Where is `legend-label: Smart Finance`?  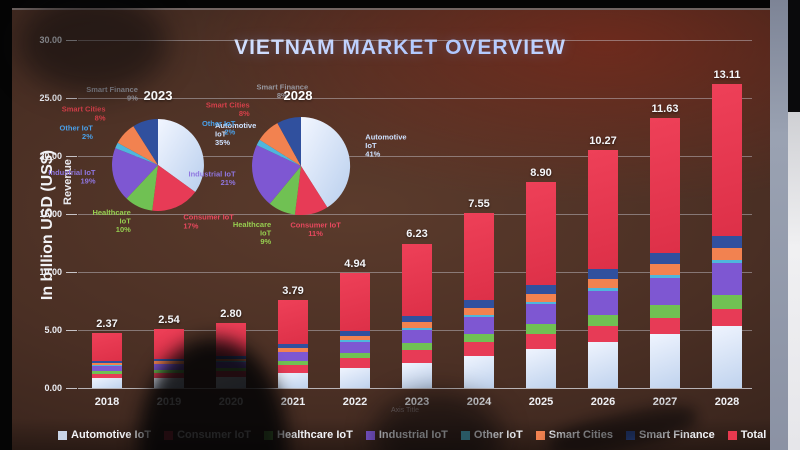
legend-label: Smart Finance is located at coordinates (676, 435).